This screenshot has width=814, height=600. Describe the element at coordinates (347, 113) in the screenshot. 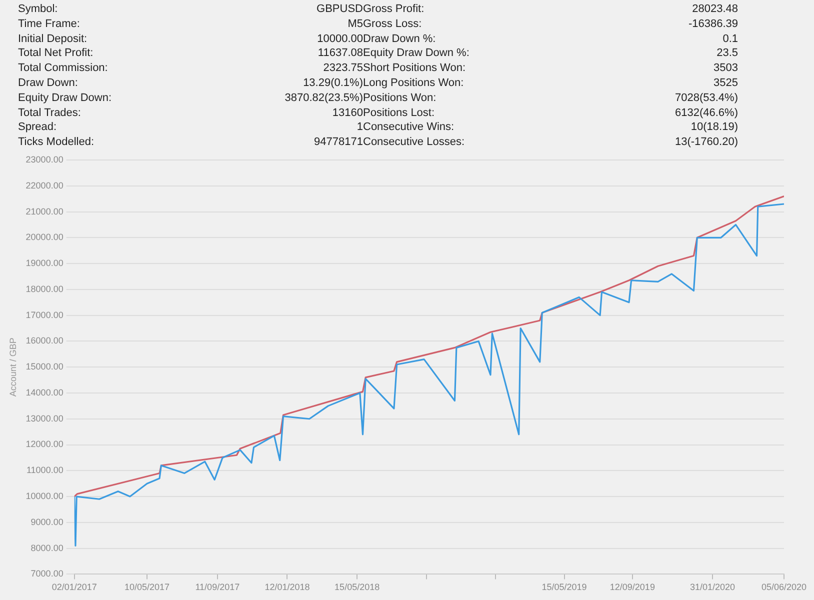

I see `text: 13160` at that location.